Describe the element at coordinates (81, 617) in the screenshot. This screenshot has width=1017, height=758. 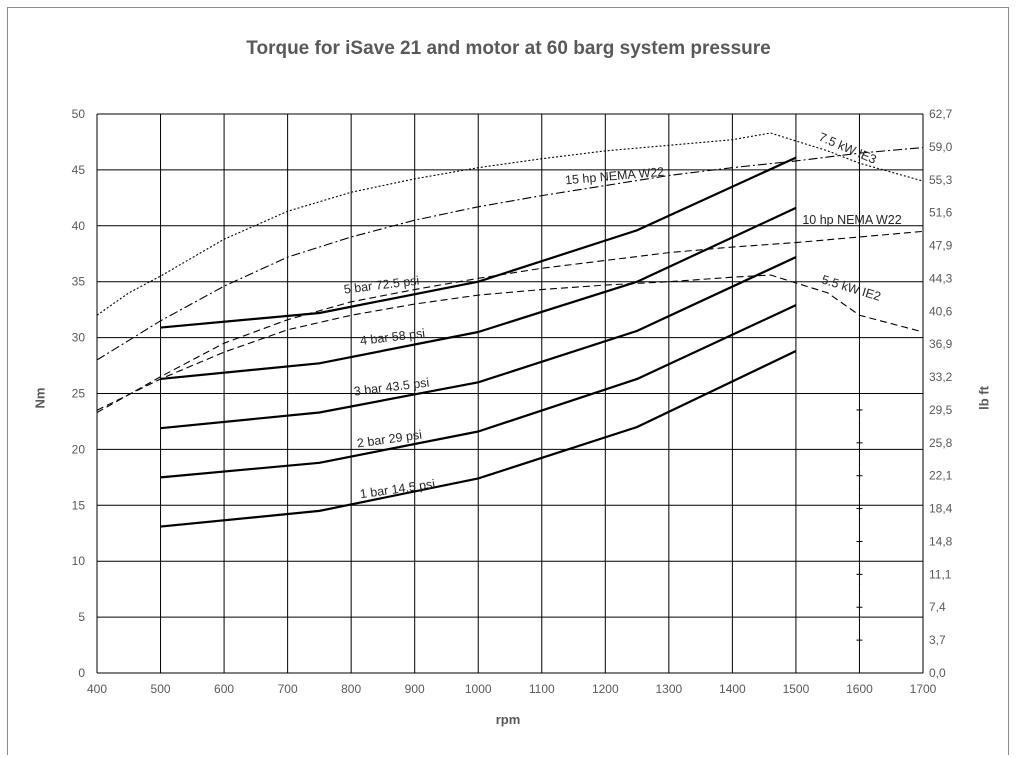
I see `y-tick-label: 5` at that location.